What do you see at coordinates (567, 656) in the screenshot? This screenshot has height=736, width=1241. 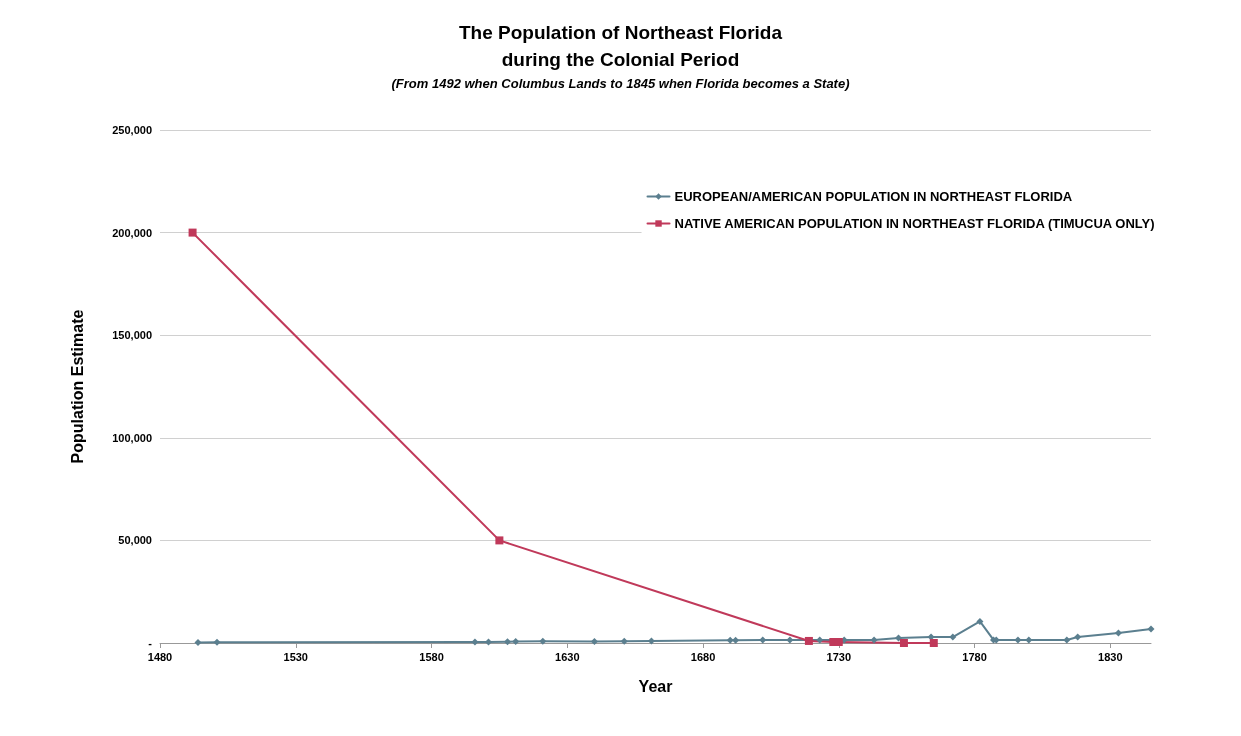 I see `x-tick-label: 1630` at bounding box center [567, 656].